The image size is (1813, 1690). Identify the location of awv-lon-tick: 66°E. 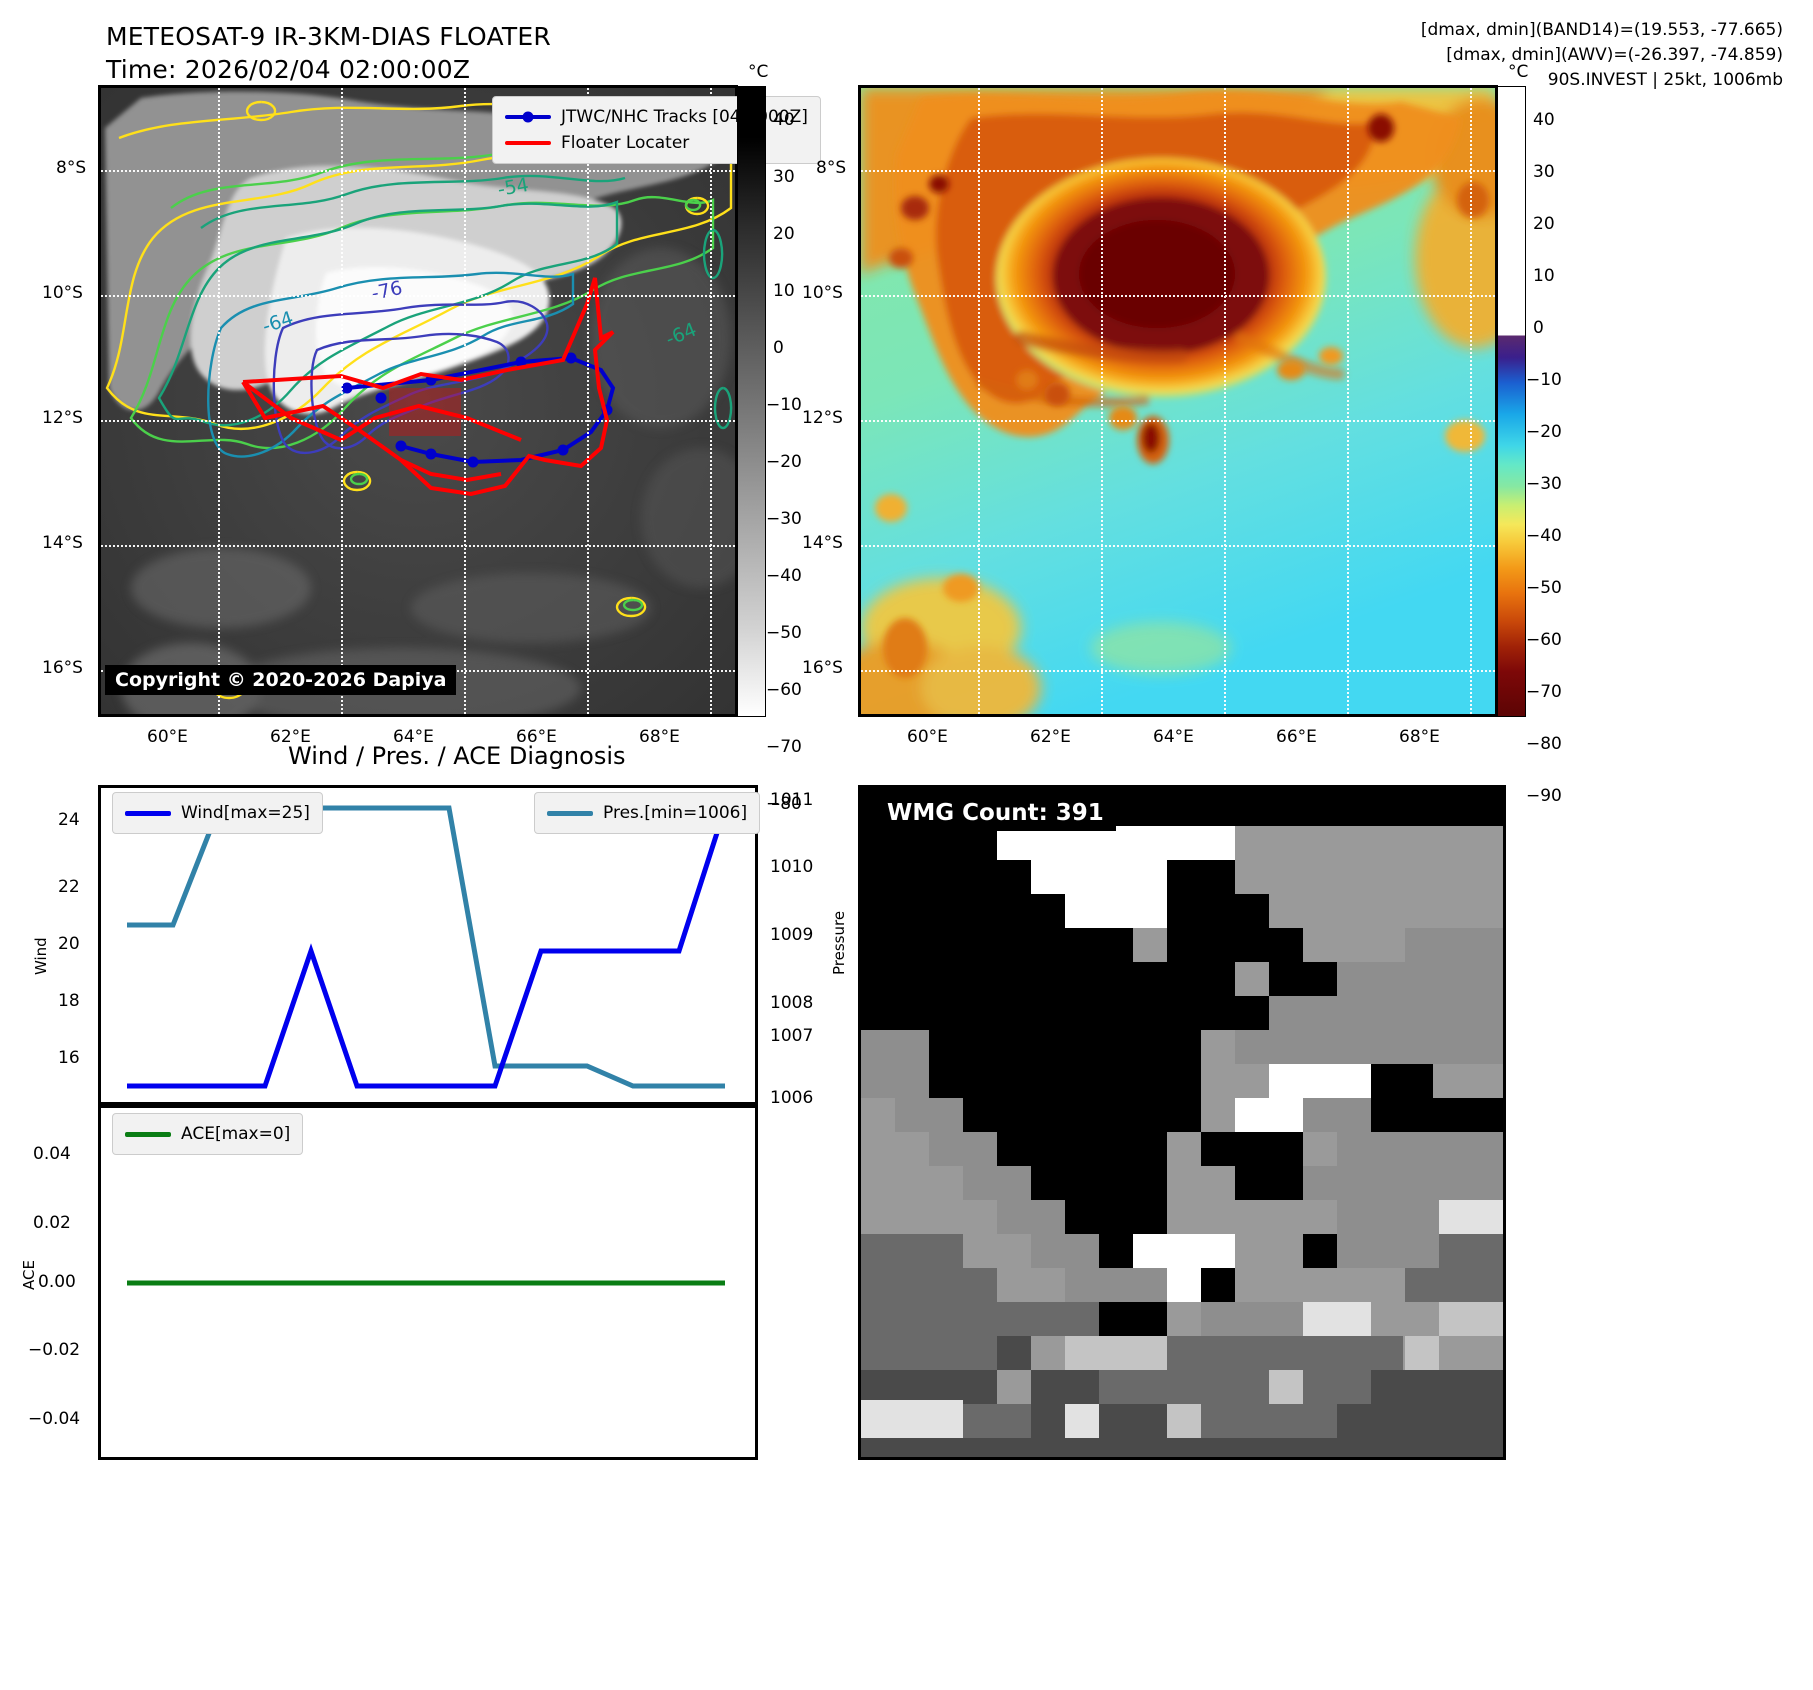
(1296, 737).